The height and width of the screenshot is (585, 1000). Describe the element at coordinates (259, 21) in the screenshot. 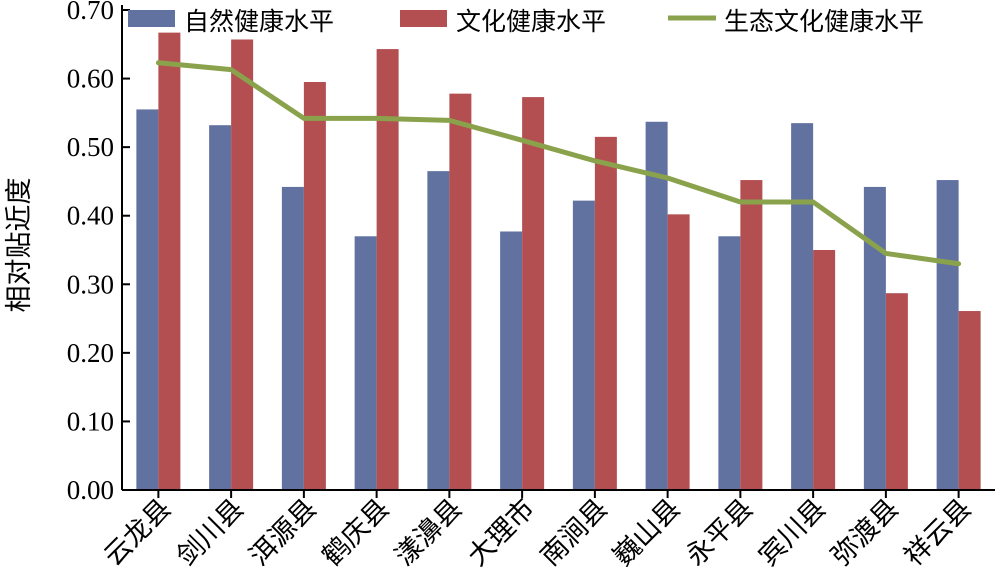

I see `legend-label-natural: 自然健康水平` at that location.